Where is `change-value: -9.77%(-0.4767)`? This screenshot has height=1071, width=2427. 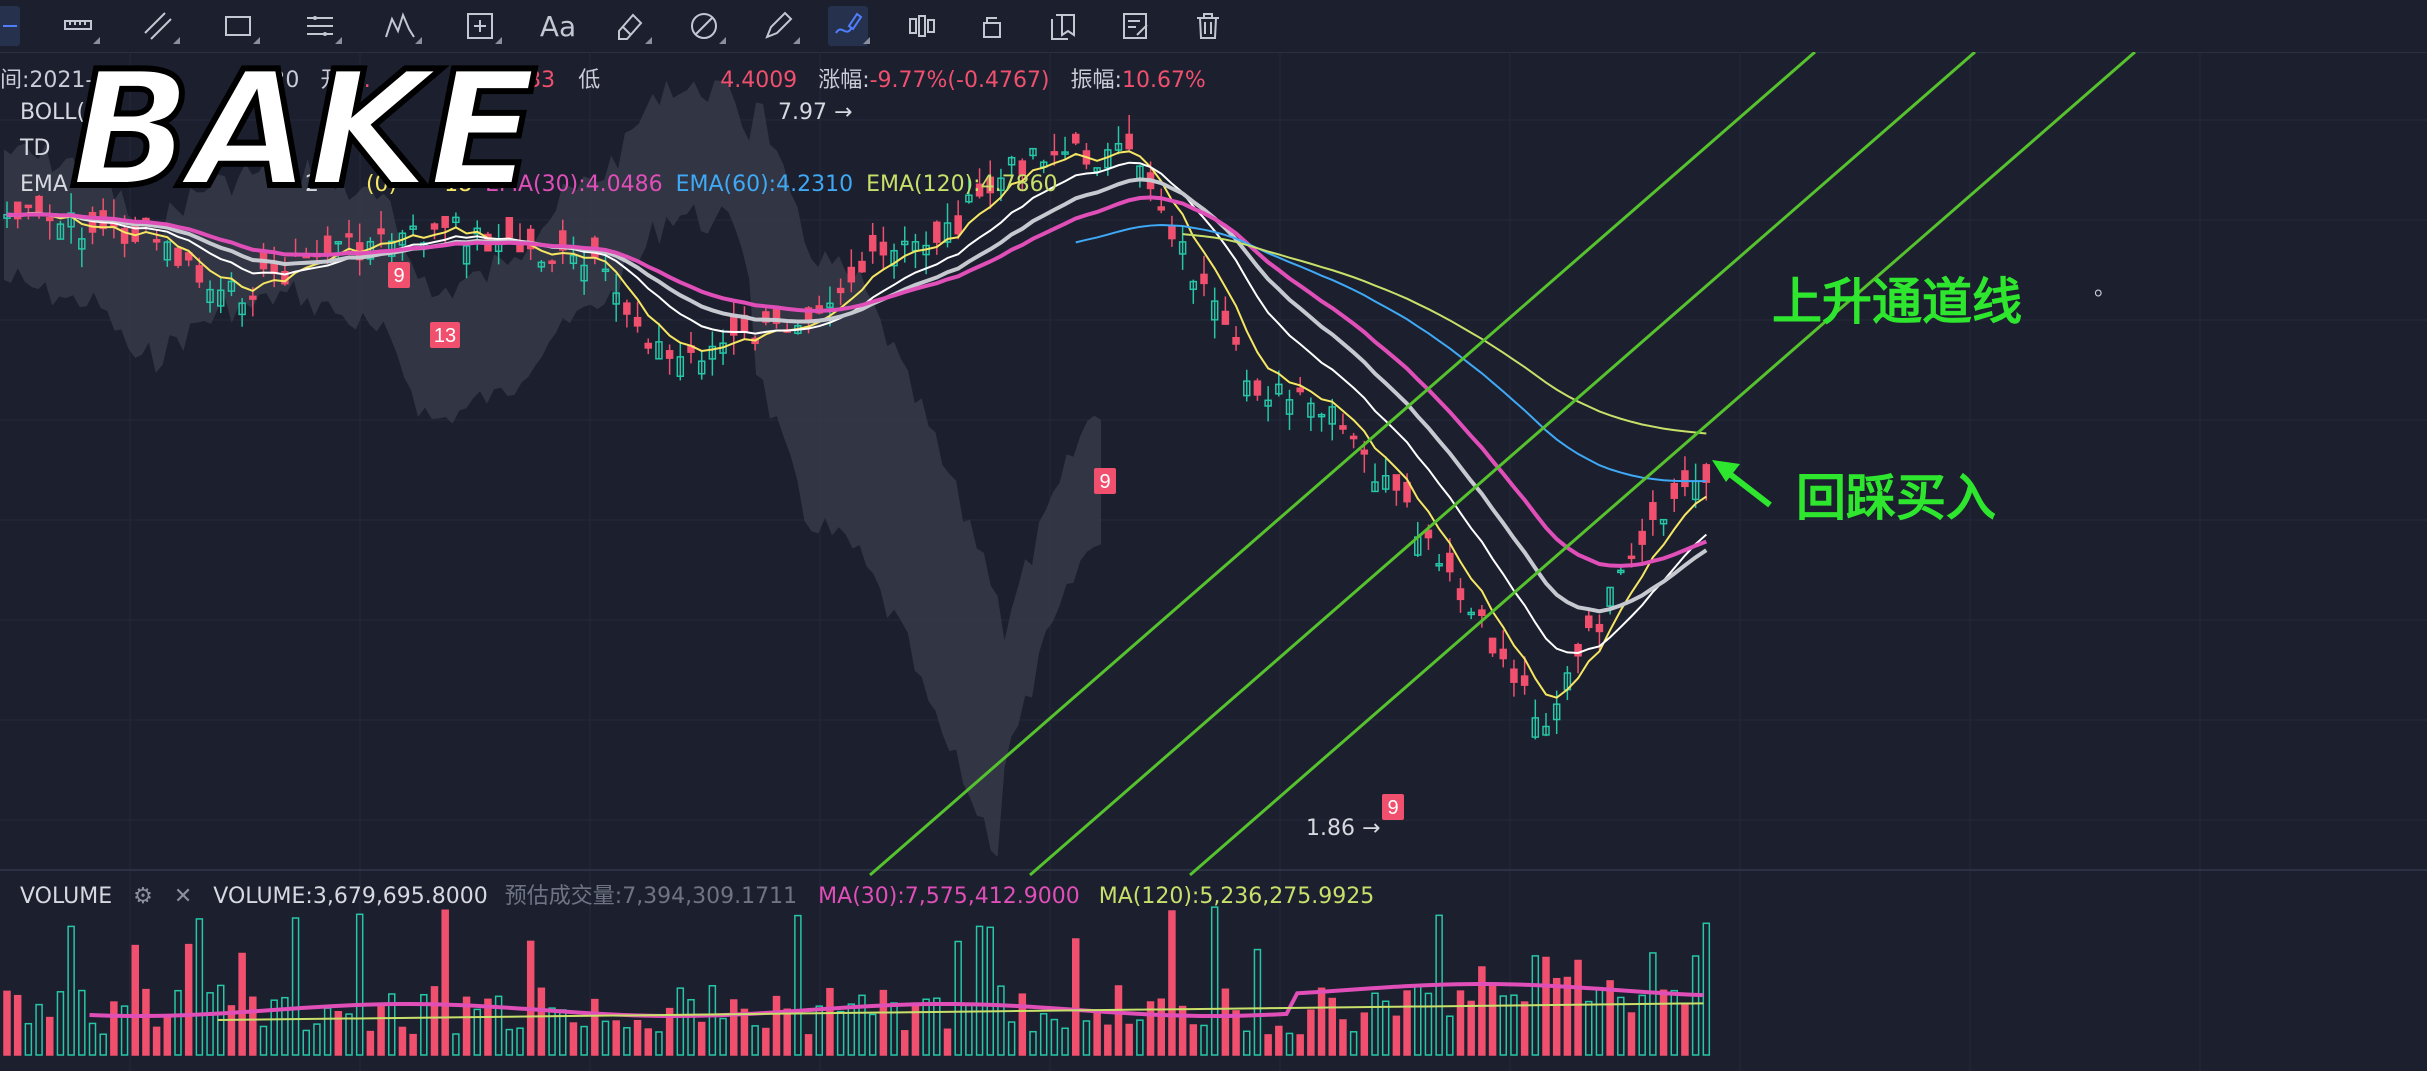 change-value: -9.77%(-0.4767) is located at coordinates (959, 80).